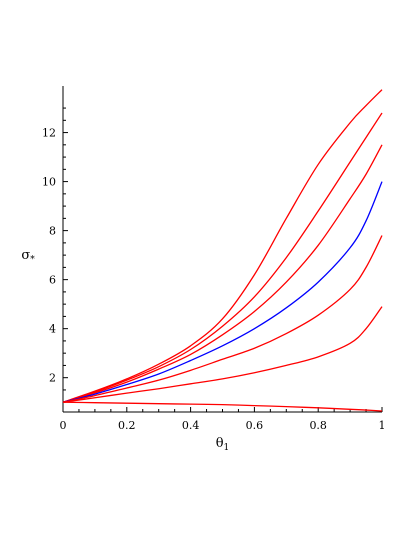  I want to click on x-tick-label: 0.4, so click(191, 425).